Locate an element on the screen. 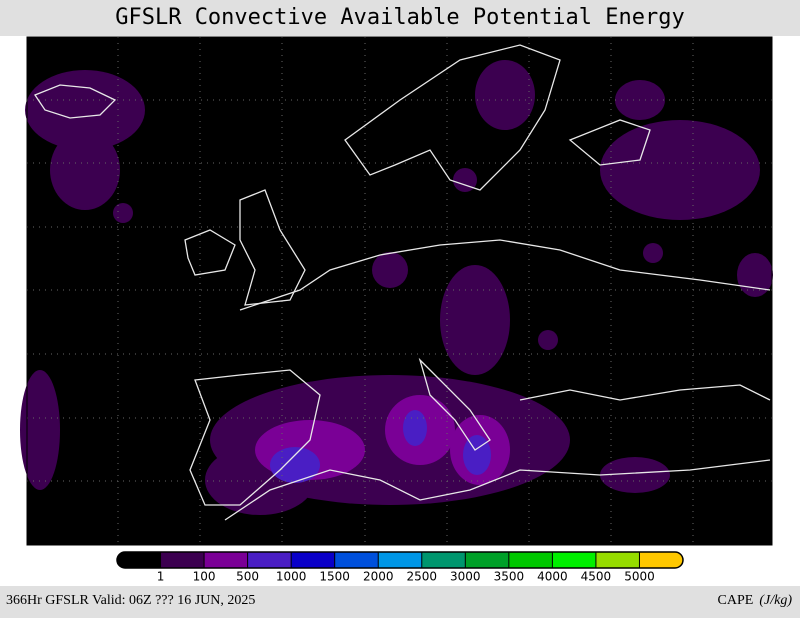 The image size is (800, 618). colorbar-label: 1 is located at coordinates (161, 577).